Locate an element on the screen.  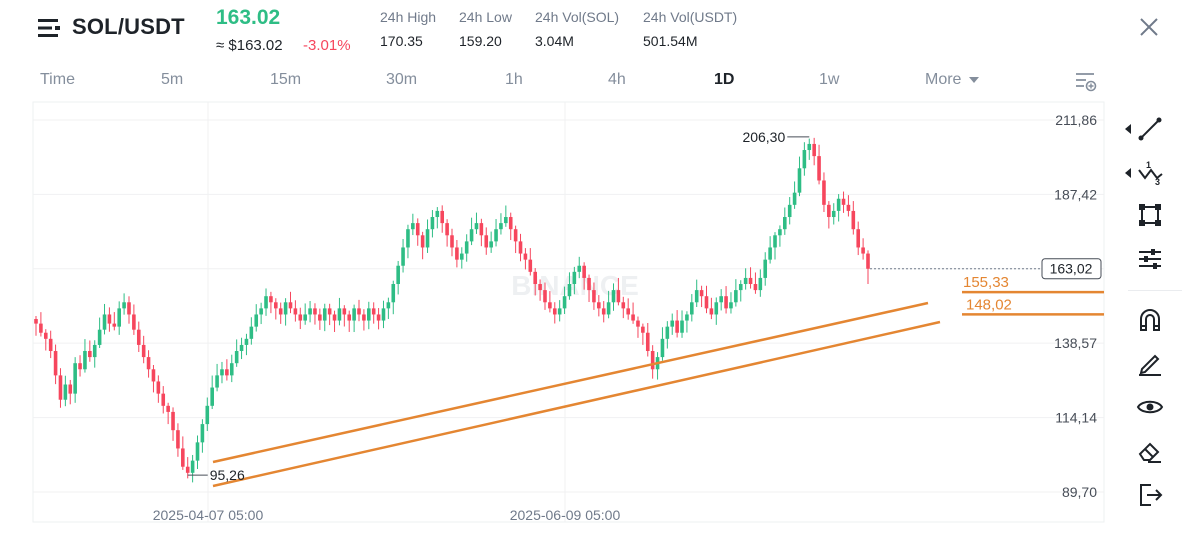
tab-1d: 1D is located at coordinates (724, 79).